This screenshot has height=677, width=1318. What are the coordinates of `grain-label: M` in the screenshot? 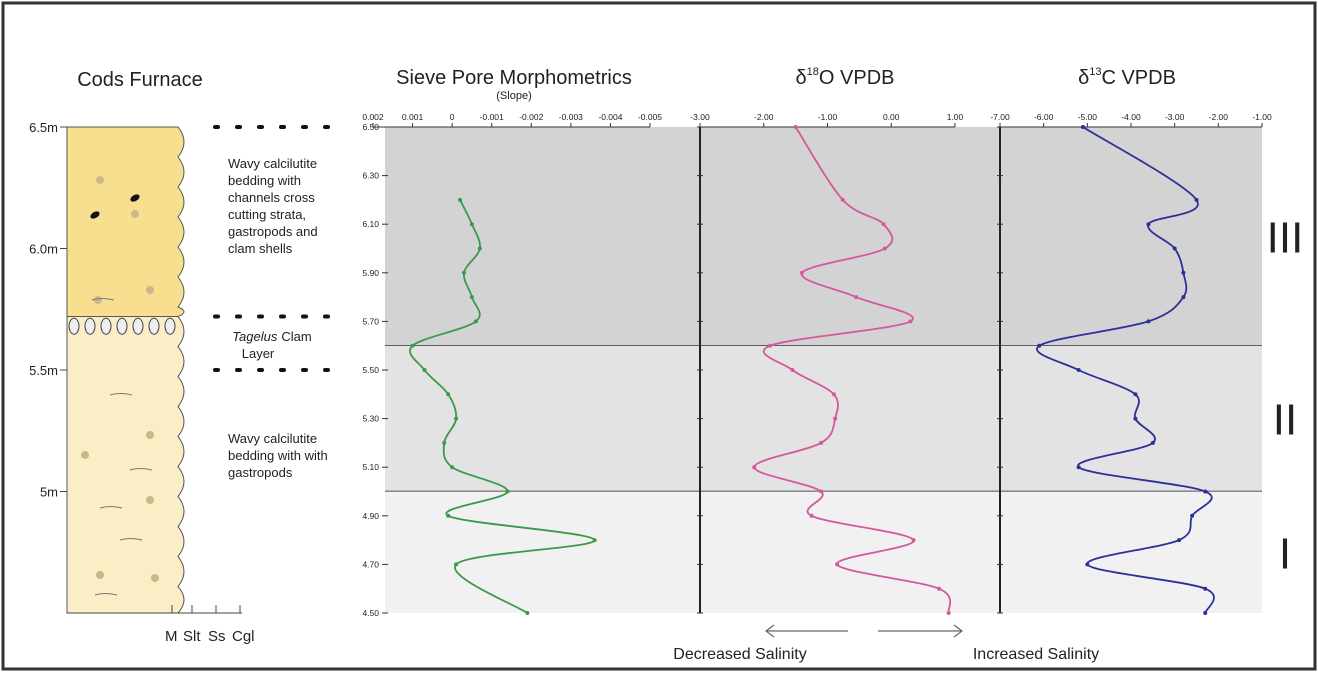 It's located at (171, 636).